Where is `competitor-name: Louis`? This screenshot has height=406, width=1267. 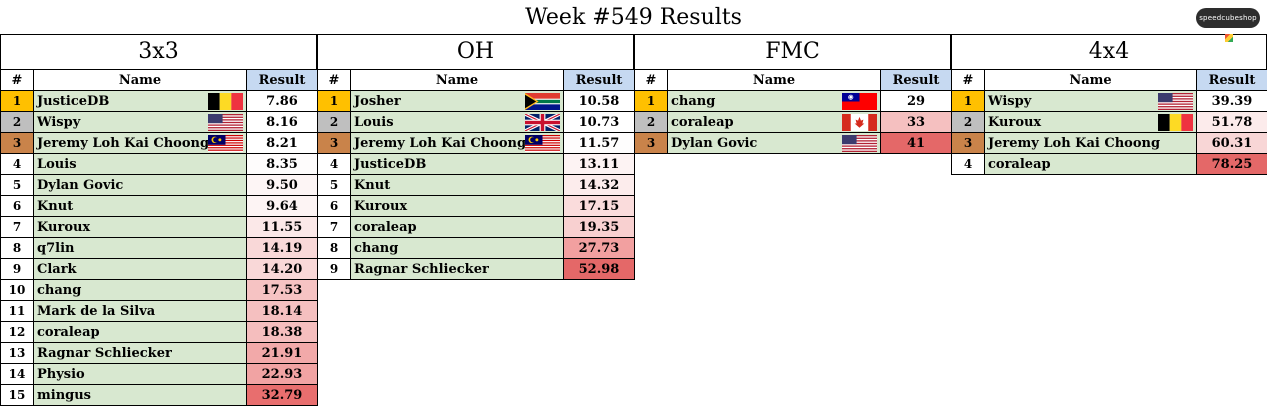
competitor-name: Louis is located at coordinates (374, 122).